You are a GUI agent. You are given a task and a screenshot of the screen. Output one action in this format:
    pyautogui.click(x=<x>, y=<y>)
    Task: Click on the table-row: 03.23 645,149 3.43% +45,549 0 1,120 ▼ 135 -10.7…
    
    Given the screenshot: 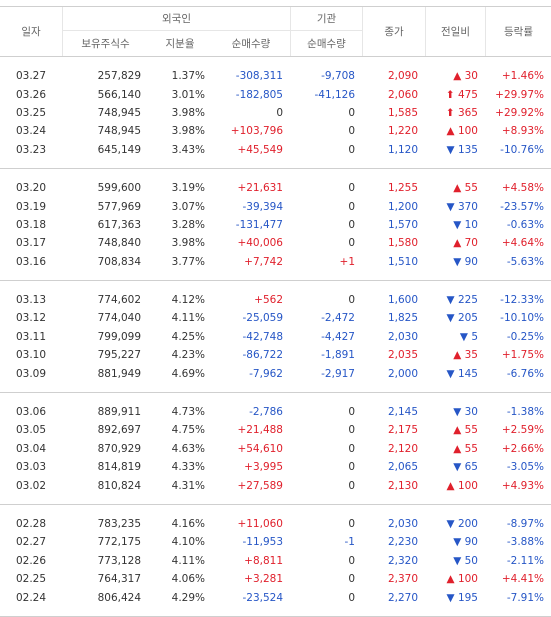 What is the action you would take?
    pyautogui.click(x=275, y=150)
    